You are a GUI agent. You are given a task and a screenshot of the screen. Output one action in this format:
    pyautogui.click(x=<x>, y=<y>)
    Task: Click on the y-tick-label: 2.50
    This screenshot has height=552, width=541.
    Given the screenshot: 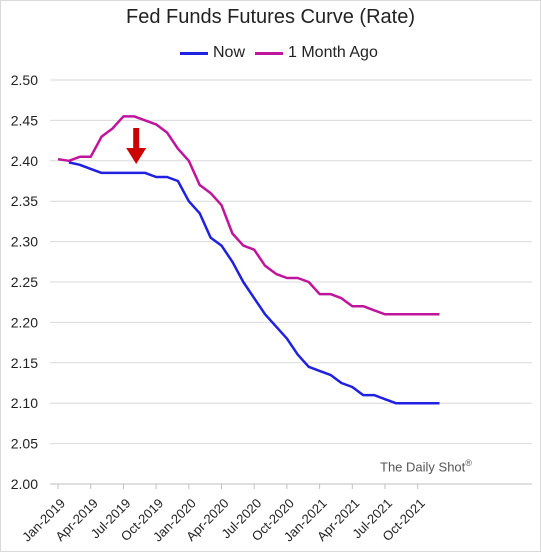 What is the action you would take?
    pyautogui.click(x=24, y=80)
    